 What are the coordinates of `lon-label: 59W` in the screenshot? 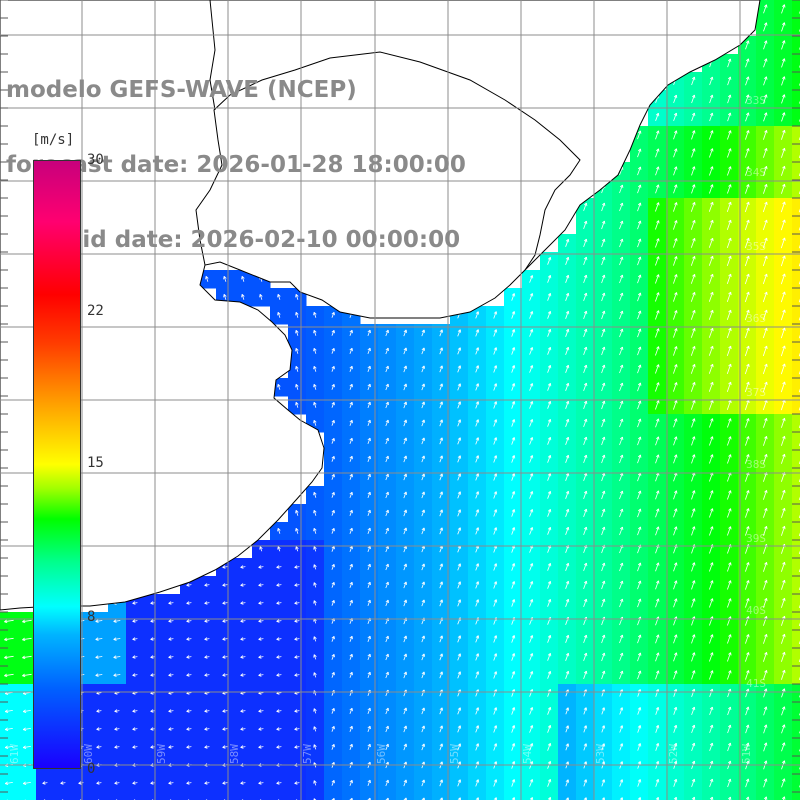 It's located at (161, 754).